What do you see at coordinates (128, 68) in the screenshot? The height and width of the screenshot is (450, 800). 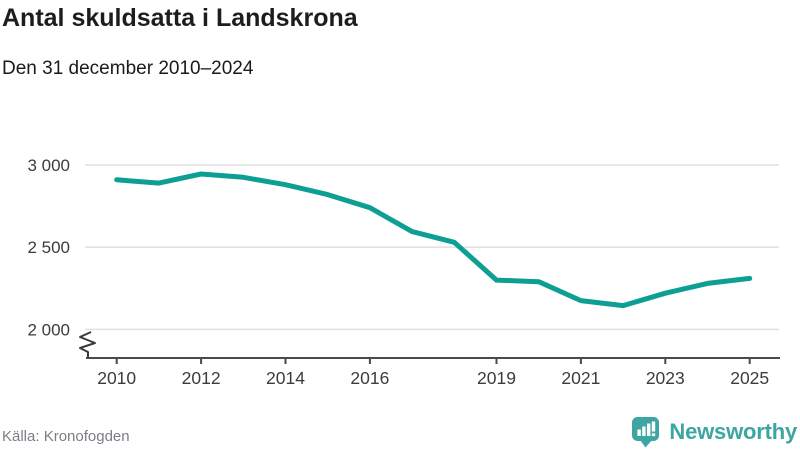 I see `chart-subtitle: Den 31 december 2010–2024` at bounding box center [128, 68].